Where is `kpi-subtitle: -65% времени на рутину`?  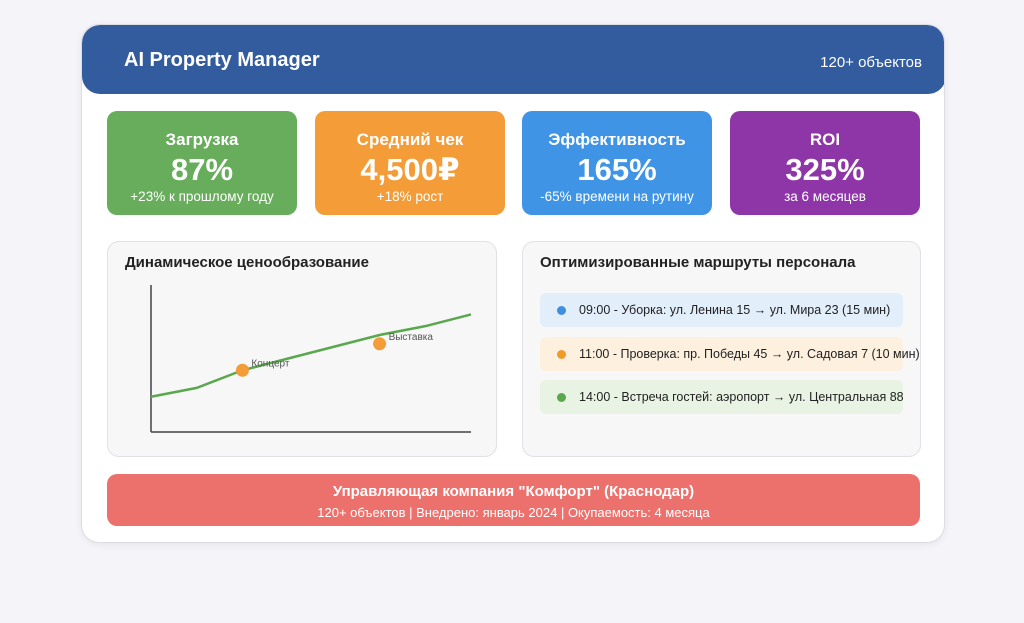 kpi-subtitle: -65% времени на рутину is located at coordinates (617, 196).